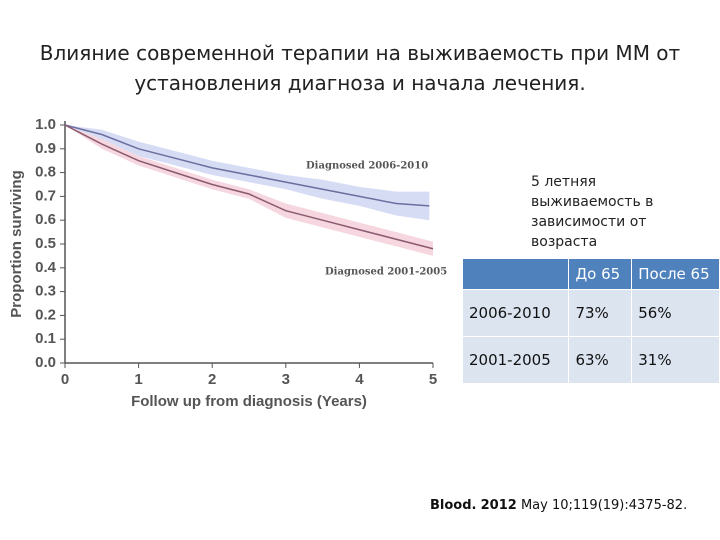 This screenshot has height=540, width=720. I want to click on y-tick-label: 0.1, so click(45, 338).